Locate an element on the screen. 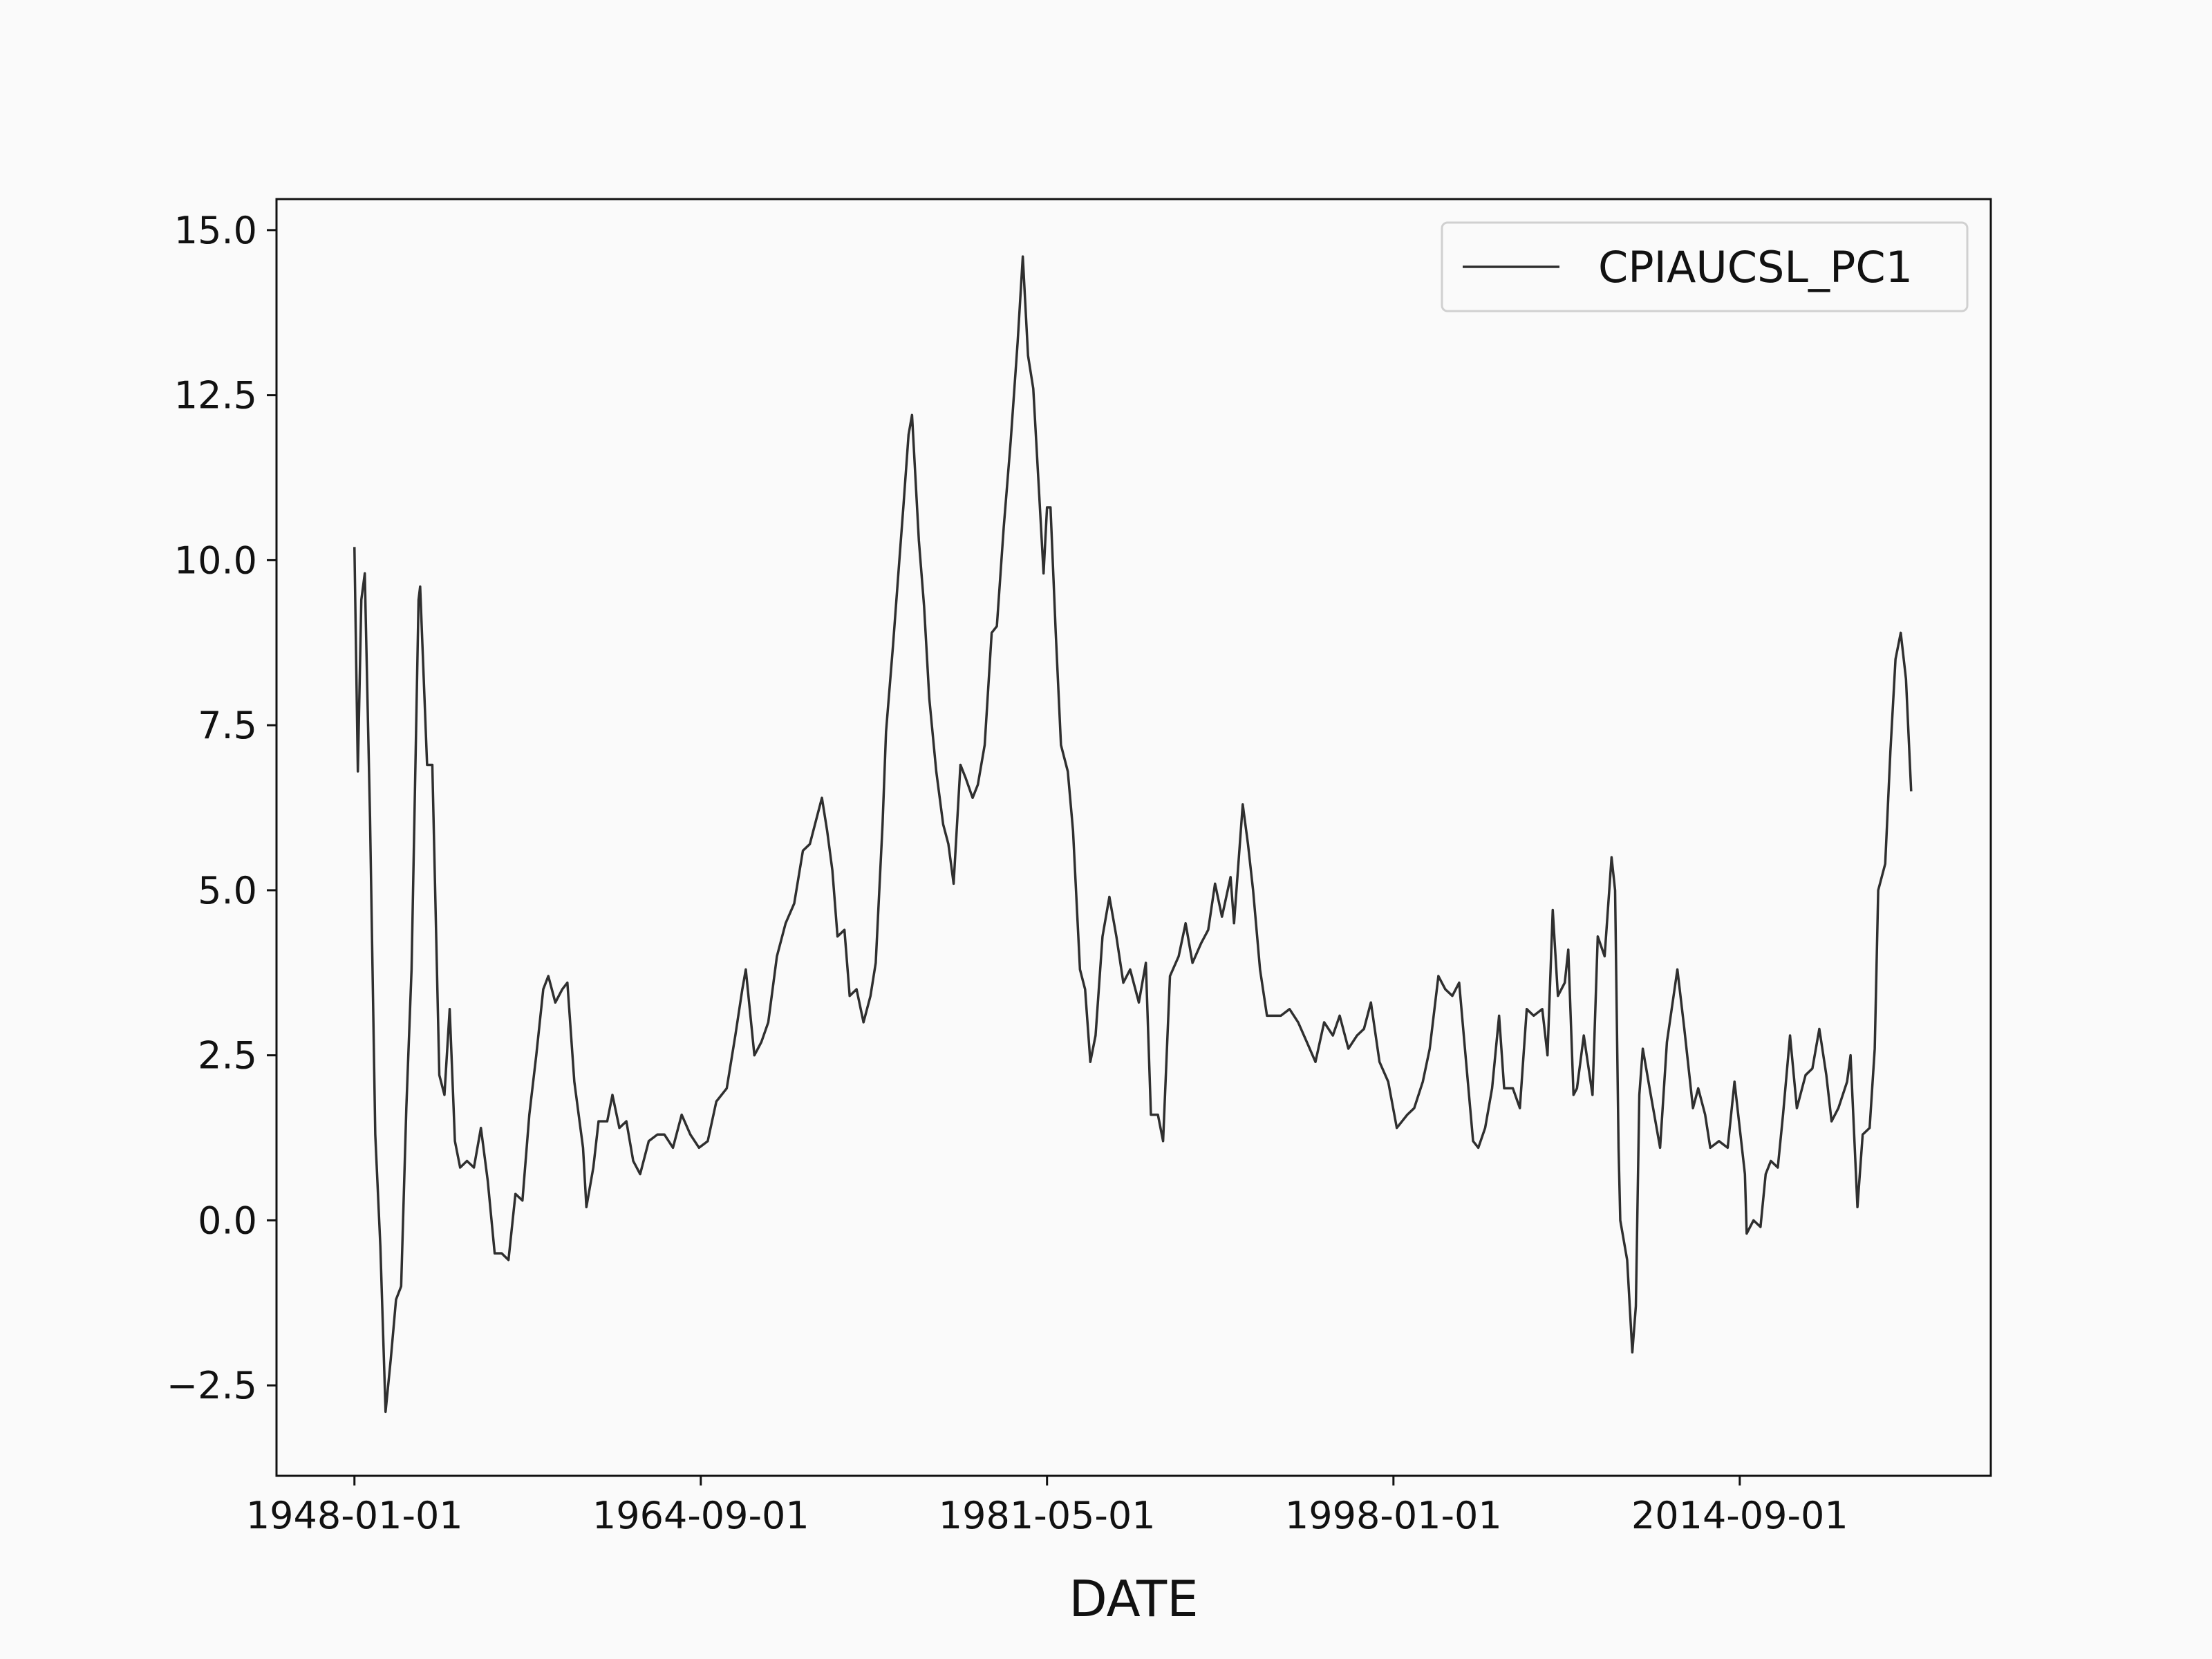  x-tick-label: 2014-09-01 is located at coordinates (1740, 1516).